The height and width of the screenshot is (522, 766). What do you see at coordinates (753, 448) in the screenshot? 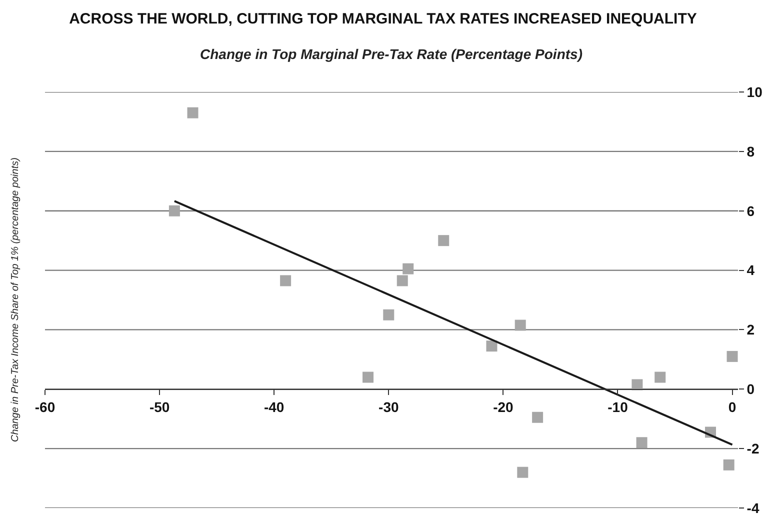
I see `y-tick-label: -2` at bounding box center [753, 448].